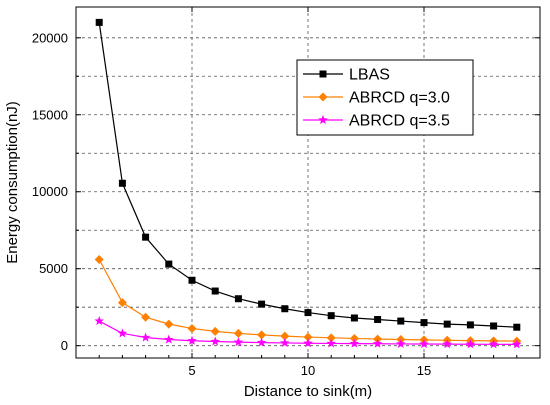 This screenshot has height=405, width=550. I want to click on y-axis-title: Energy consumption(nJ), so click(12, 182).